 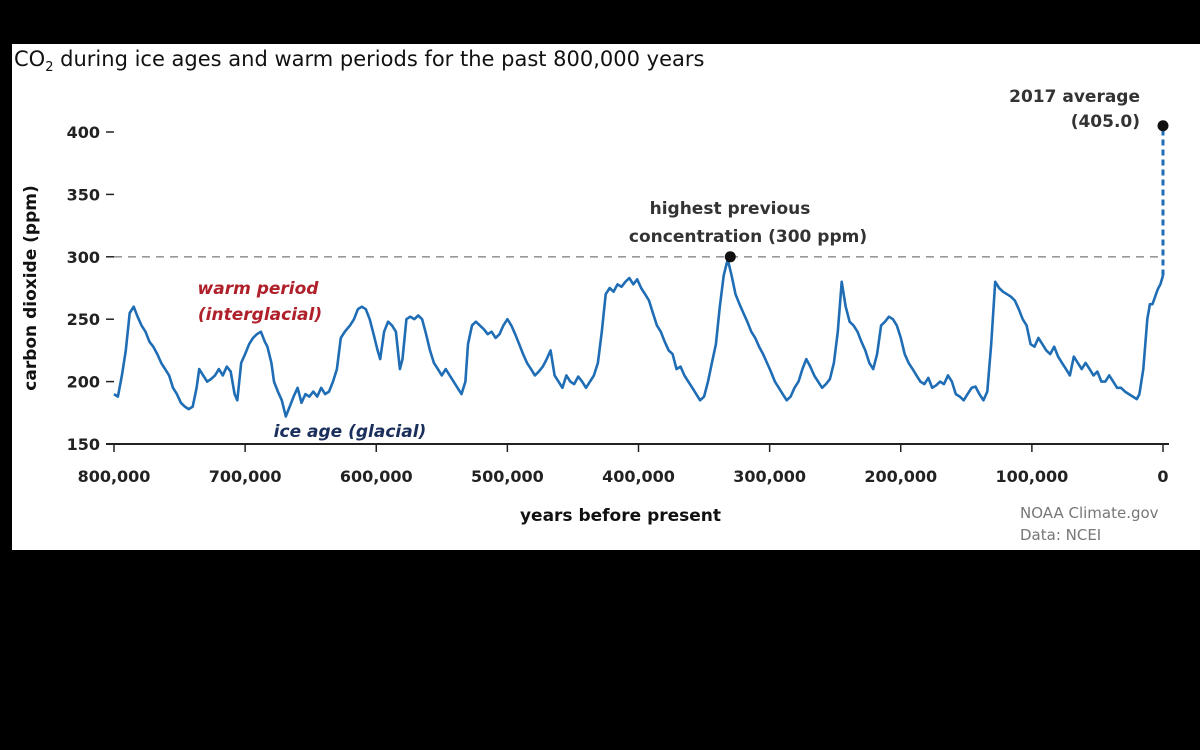 I want to click on source-data: Data: NCEI, so click(x=1061, y=535).